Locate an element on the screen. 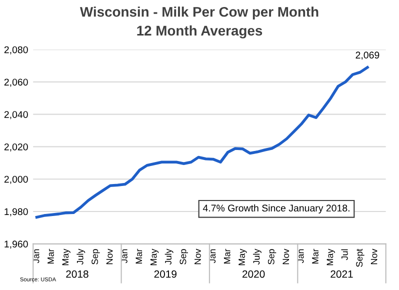  annotation: 4.7% Growth Since January 2018. is located at coordinates (276, 209).